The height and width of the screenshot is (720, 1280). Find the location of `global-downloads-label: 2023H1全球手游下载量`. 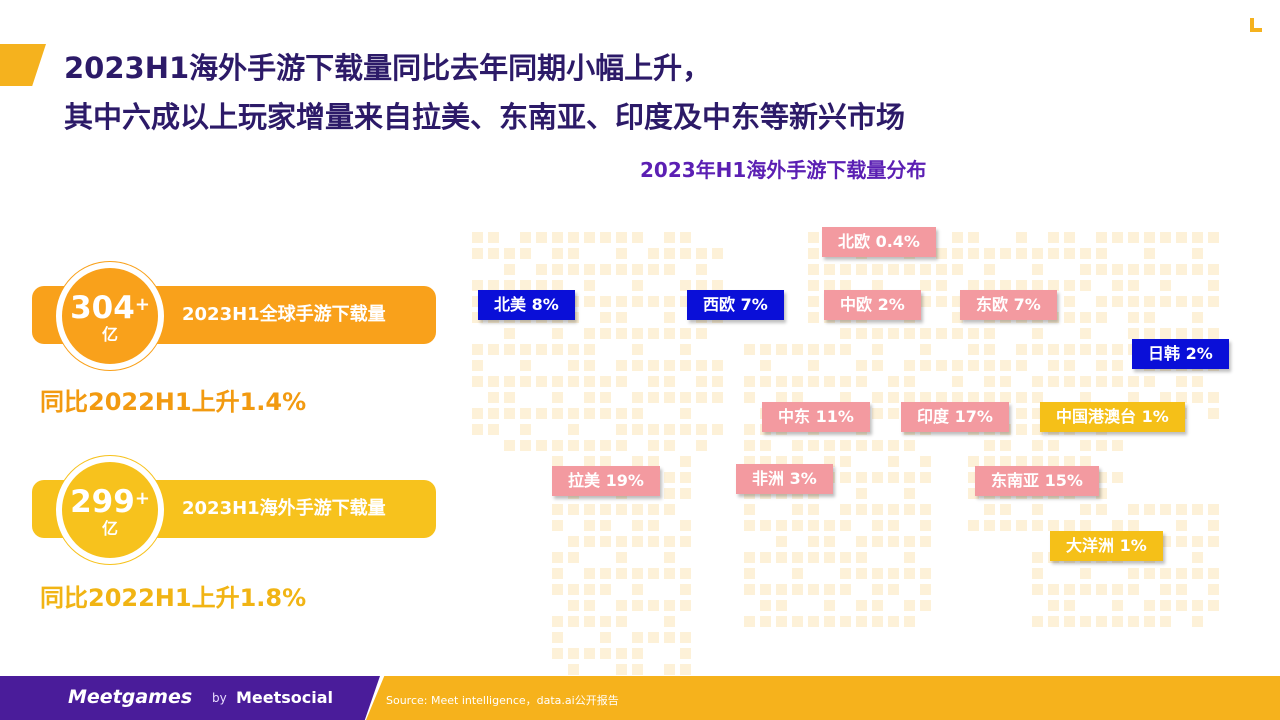

global-downloads-label: 2023H1全球手游下载量 is located at coordinates (284, 314).